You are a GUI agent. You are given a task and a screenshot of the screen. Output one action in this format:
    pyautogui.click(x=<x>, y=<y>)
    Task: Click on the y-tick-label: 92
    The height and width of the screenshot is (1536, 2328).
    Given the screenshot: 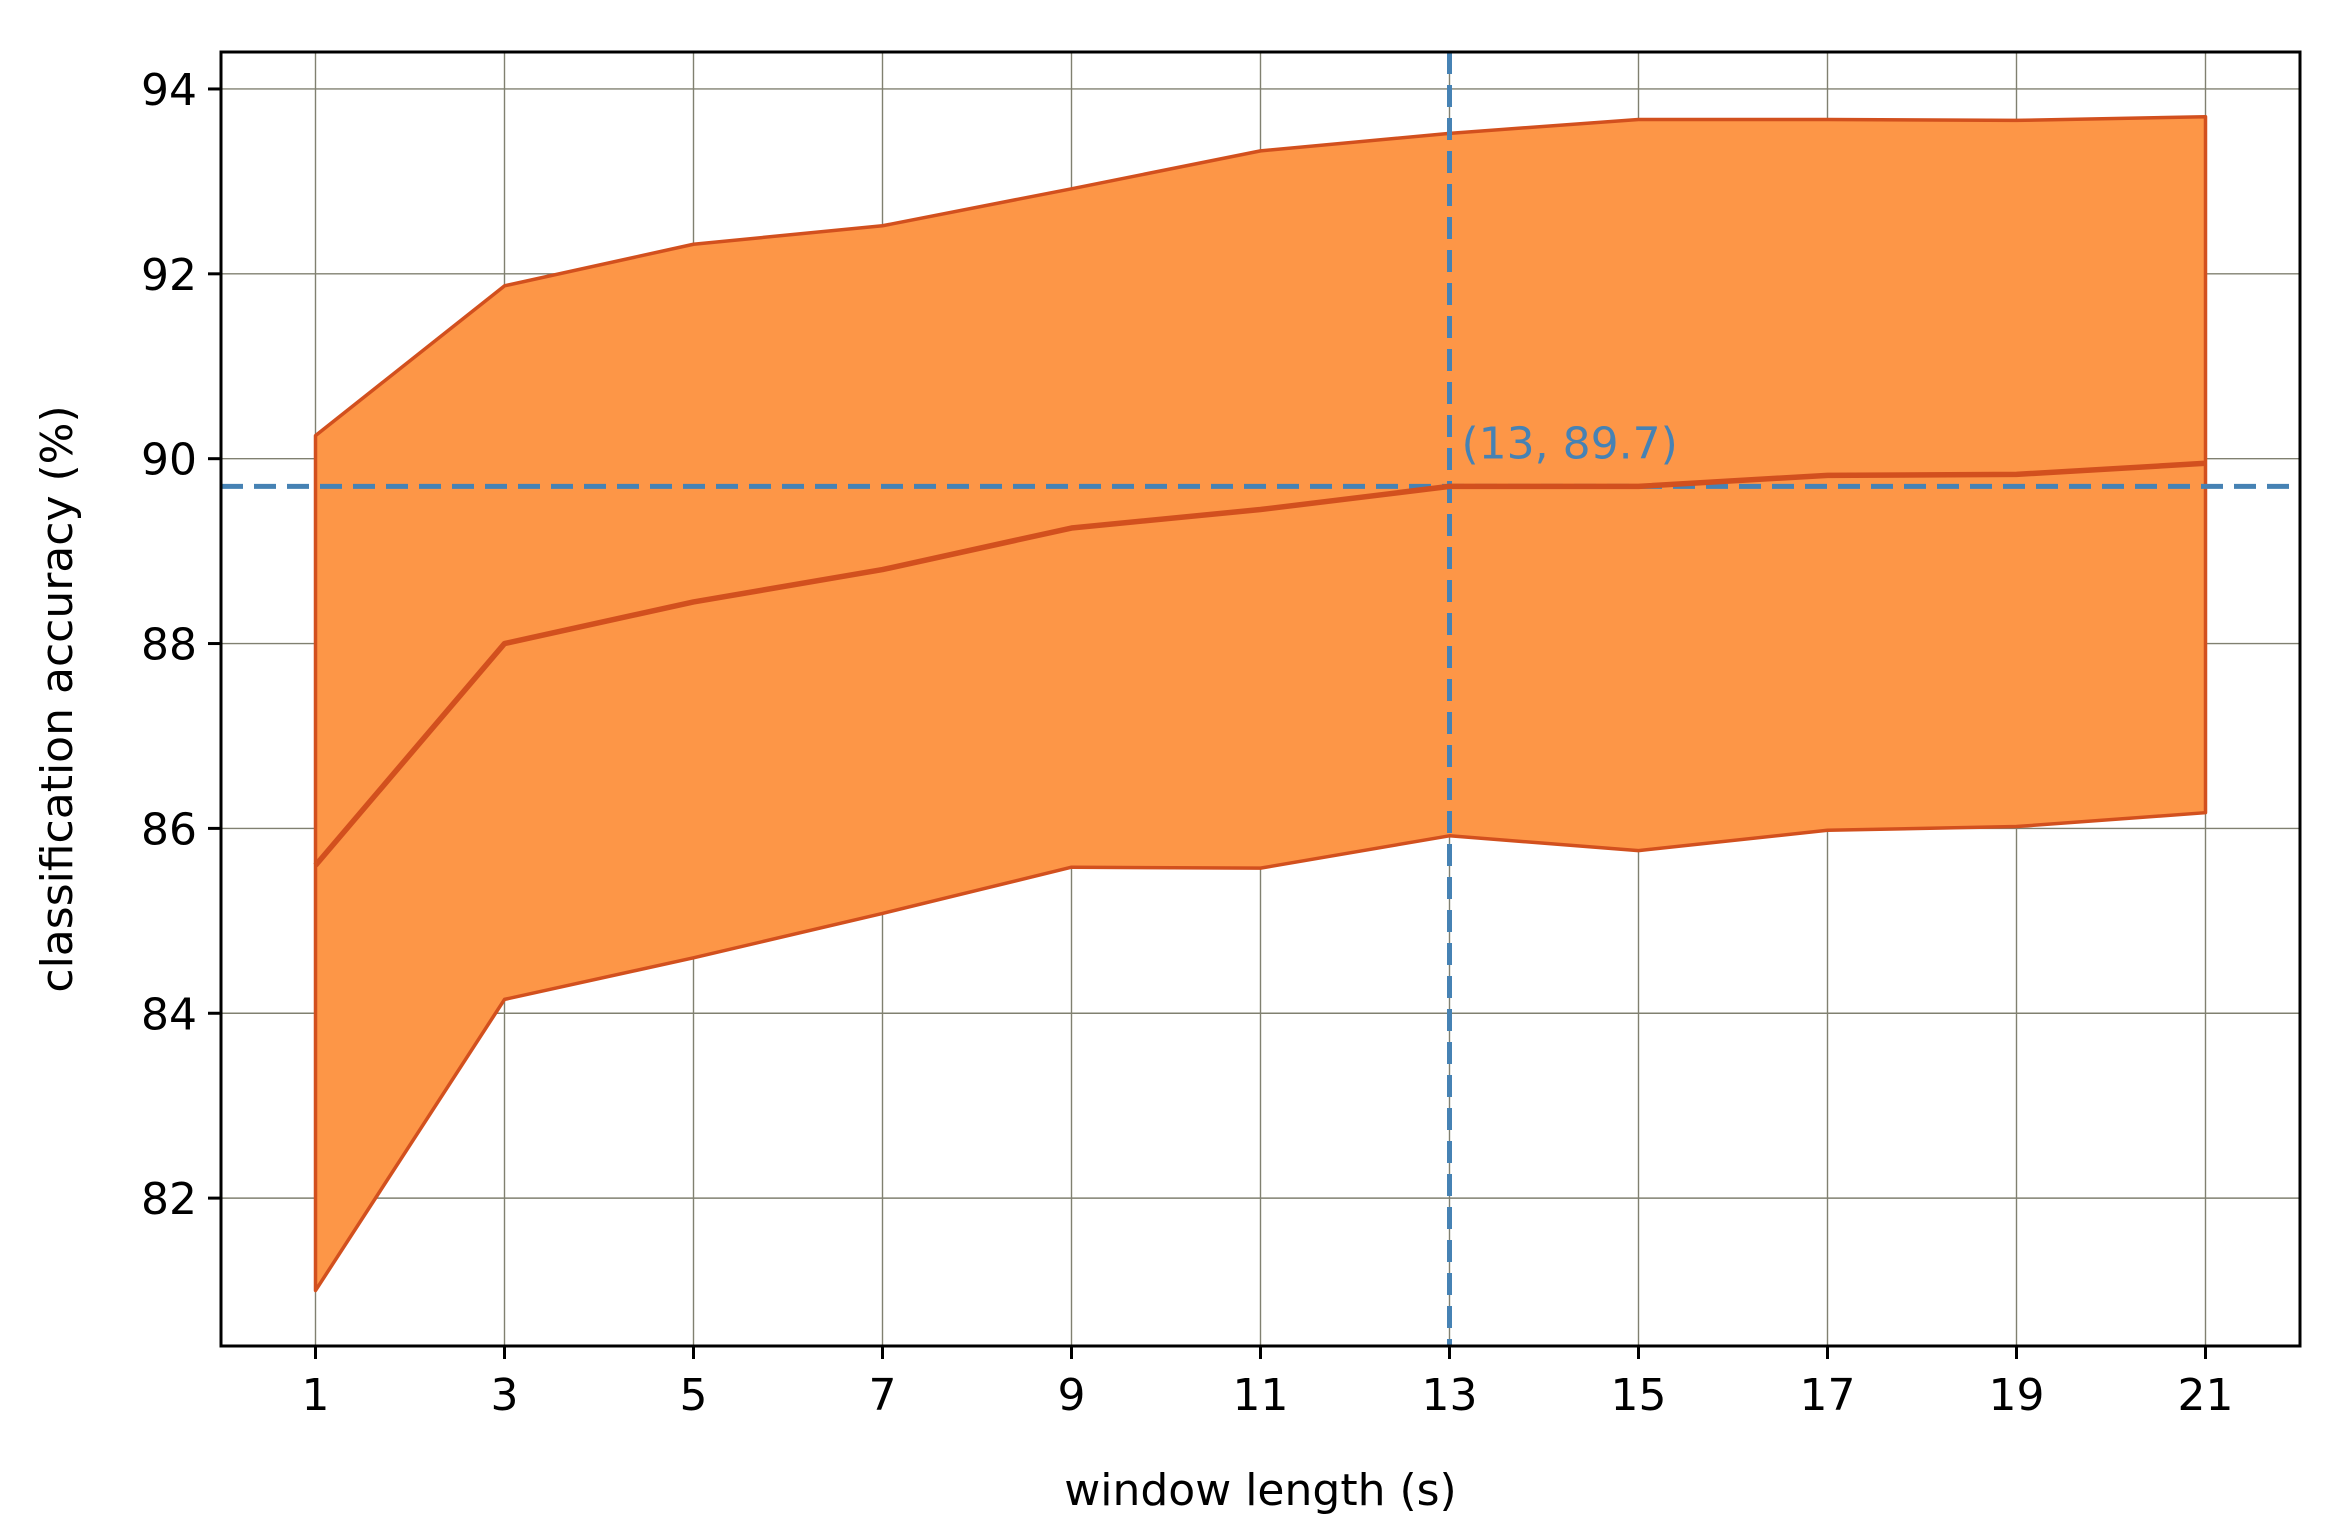 What is the action you would take?
    pyautogui.click(x=169, y=275)
    